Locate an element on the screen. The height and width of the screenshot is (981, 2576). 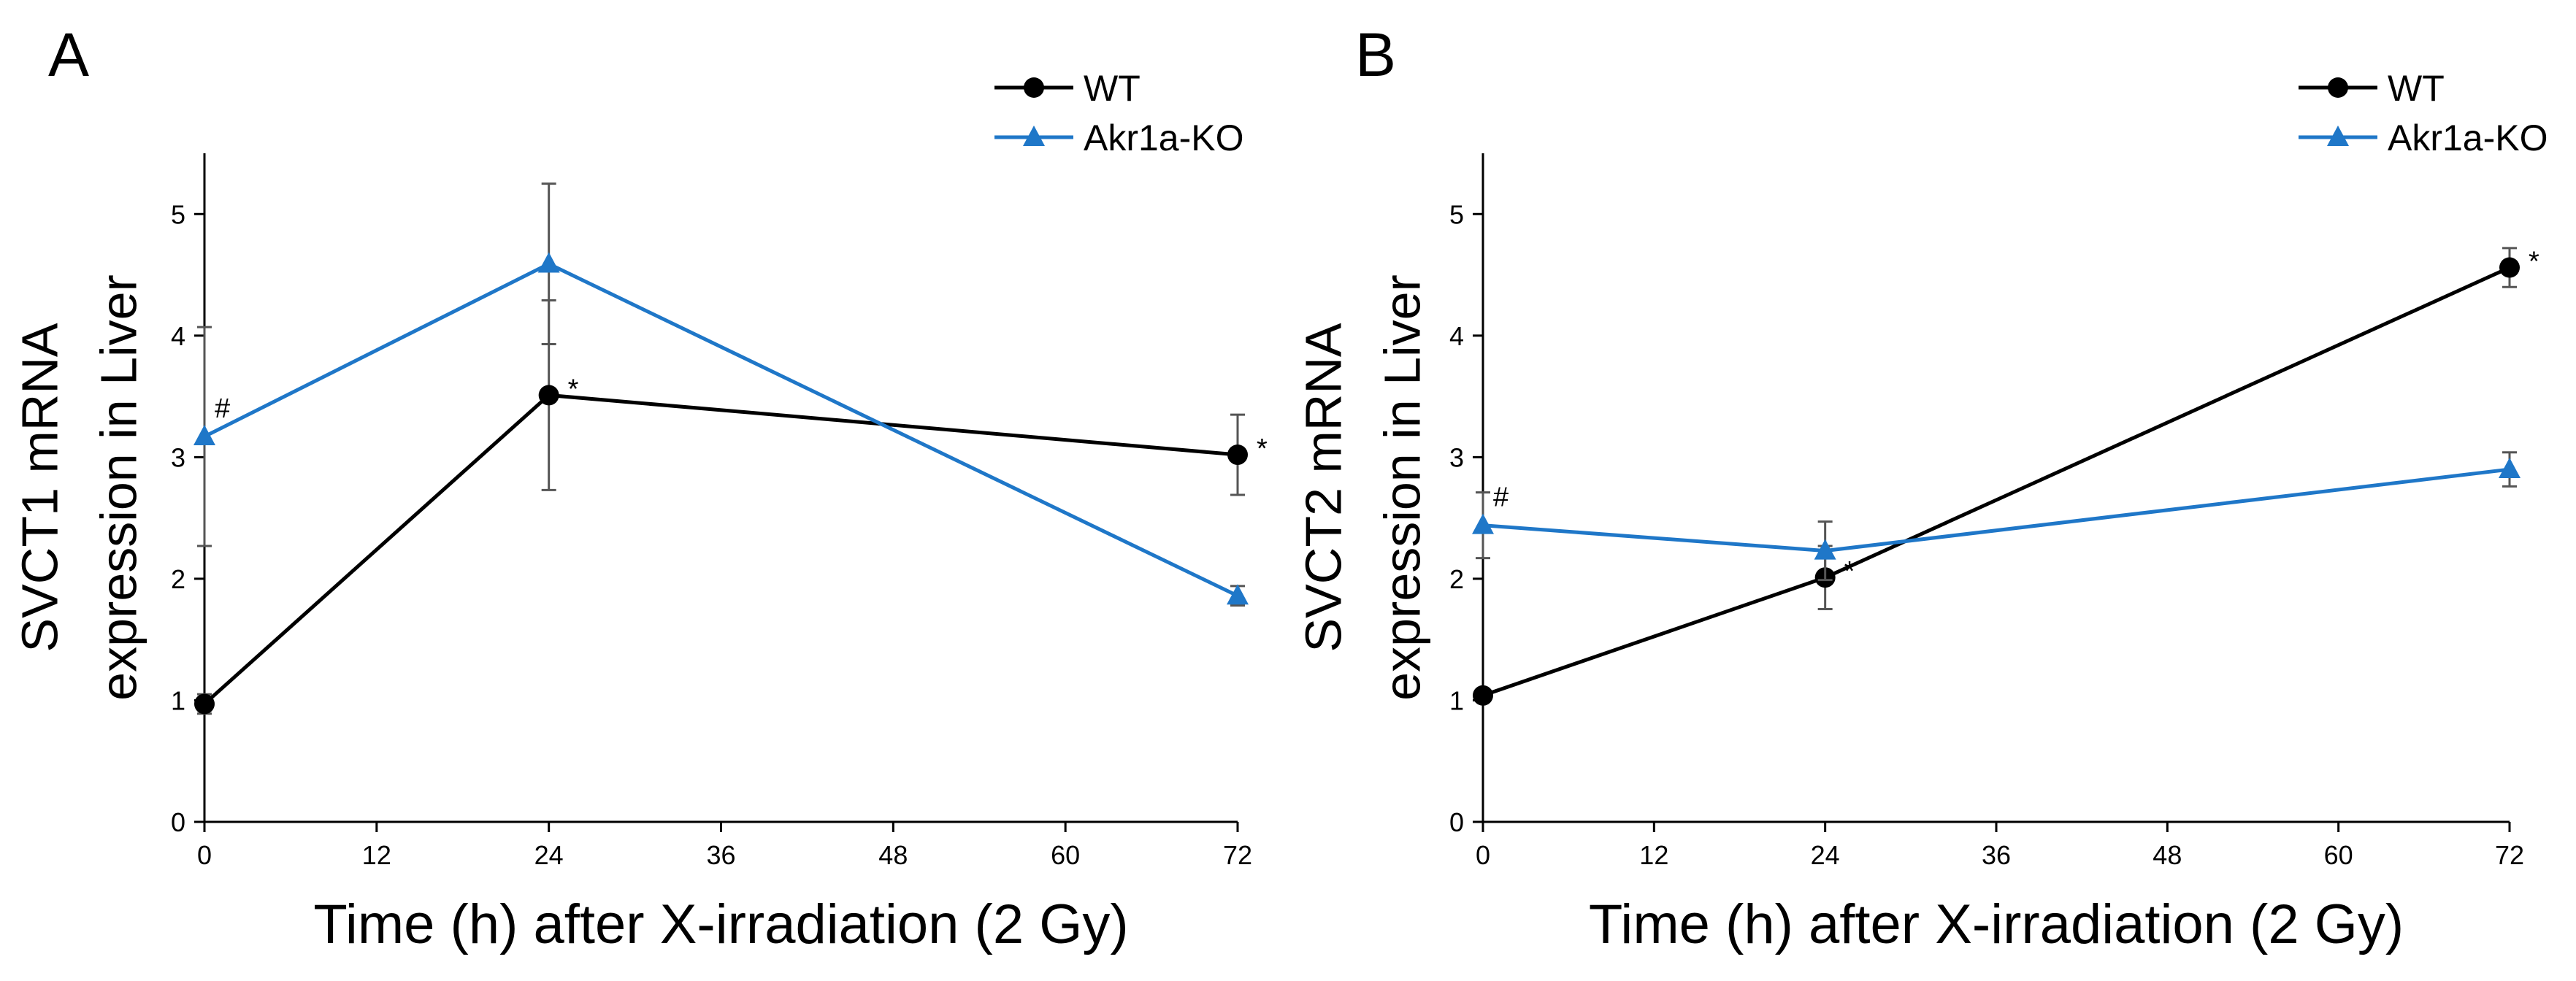
y-axis-title-line1: SVCT2 mRNA is located at coordinates (1323, 487).